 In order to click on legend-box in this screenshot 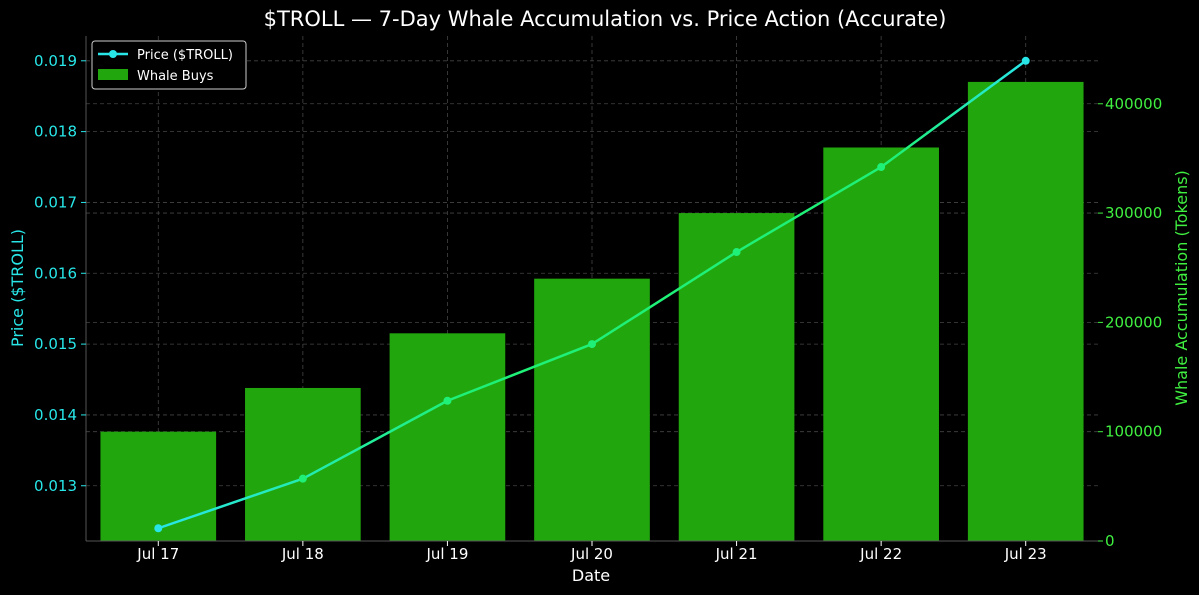, I will do `click(169, 65)`.